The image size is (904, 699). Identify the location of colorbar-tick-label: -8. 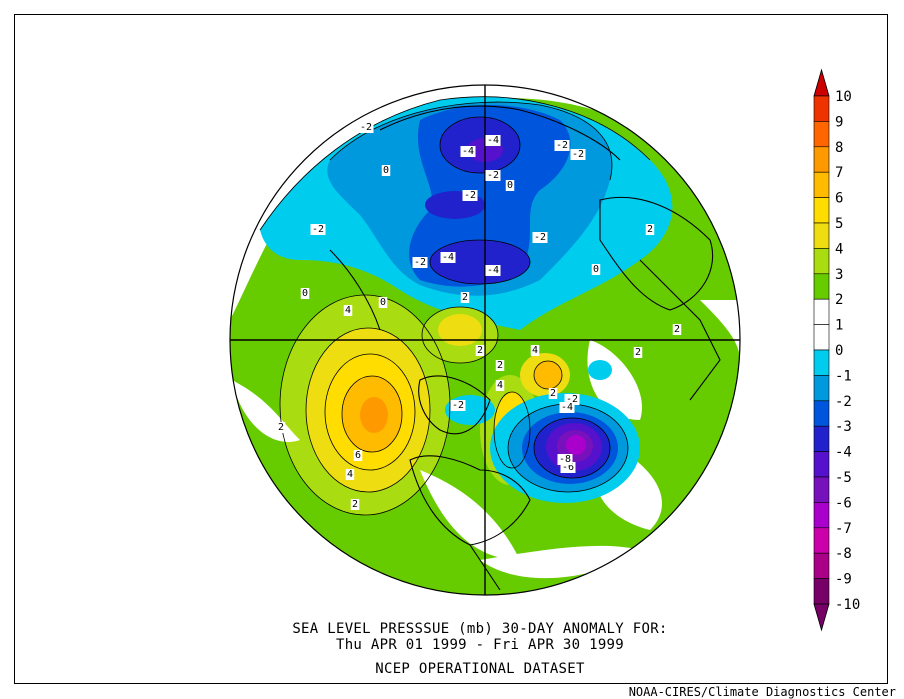
(843, 554).